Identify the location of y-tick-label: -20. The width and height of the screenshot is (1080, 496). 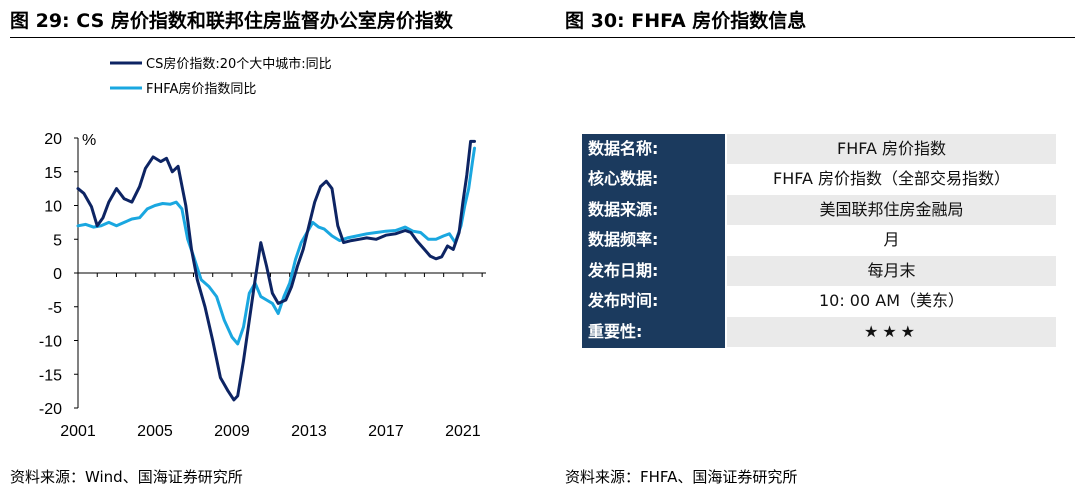
(50, 409).